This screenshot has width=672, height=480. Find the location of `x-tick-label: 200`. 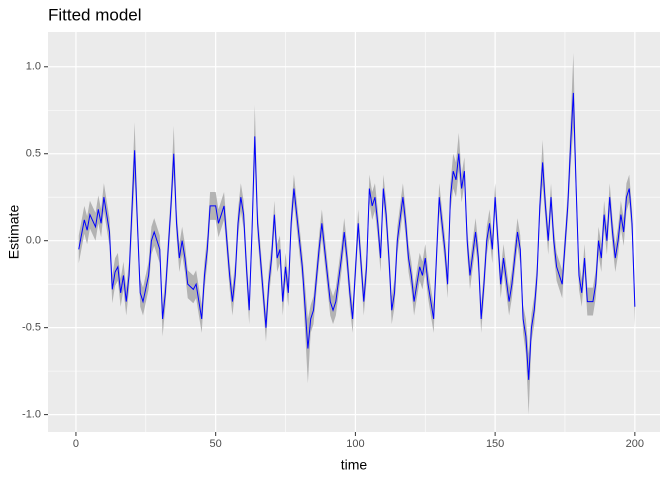

x-tick-label: 200 is located at coordinates (635, 444).